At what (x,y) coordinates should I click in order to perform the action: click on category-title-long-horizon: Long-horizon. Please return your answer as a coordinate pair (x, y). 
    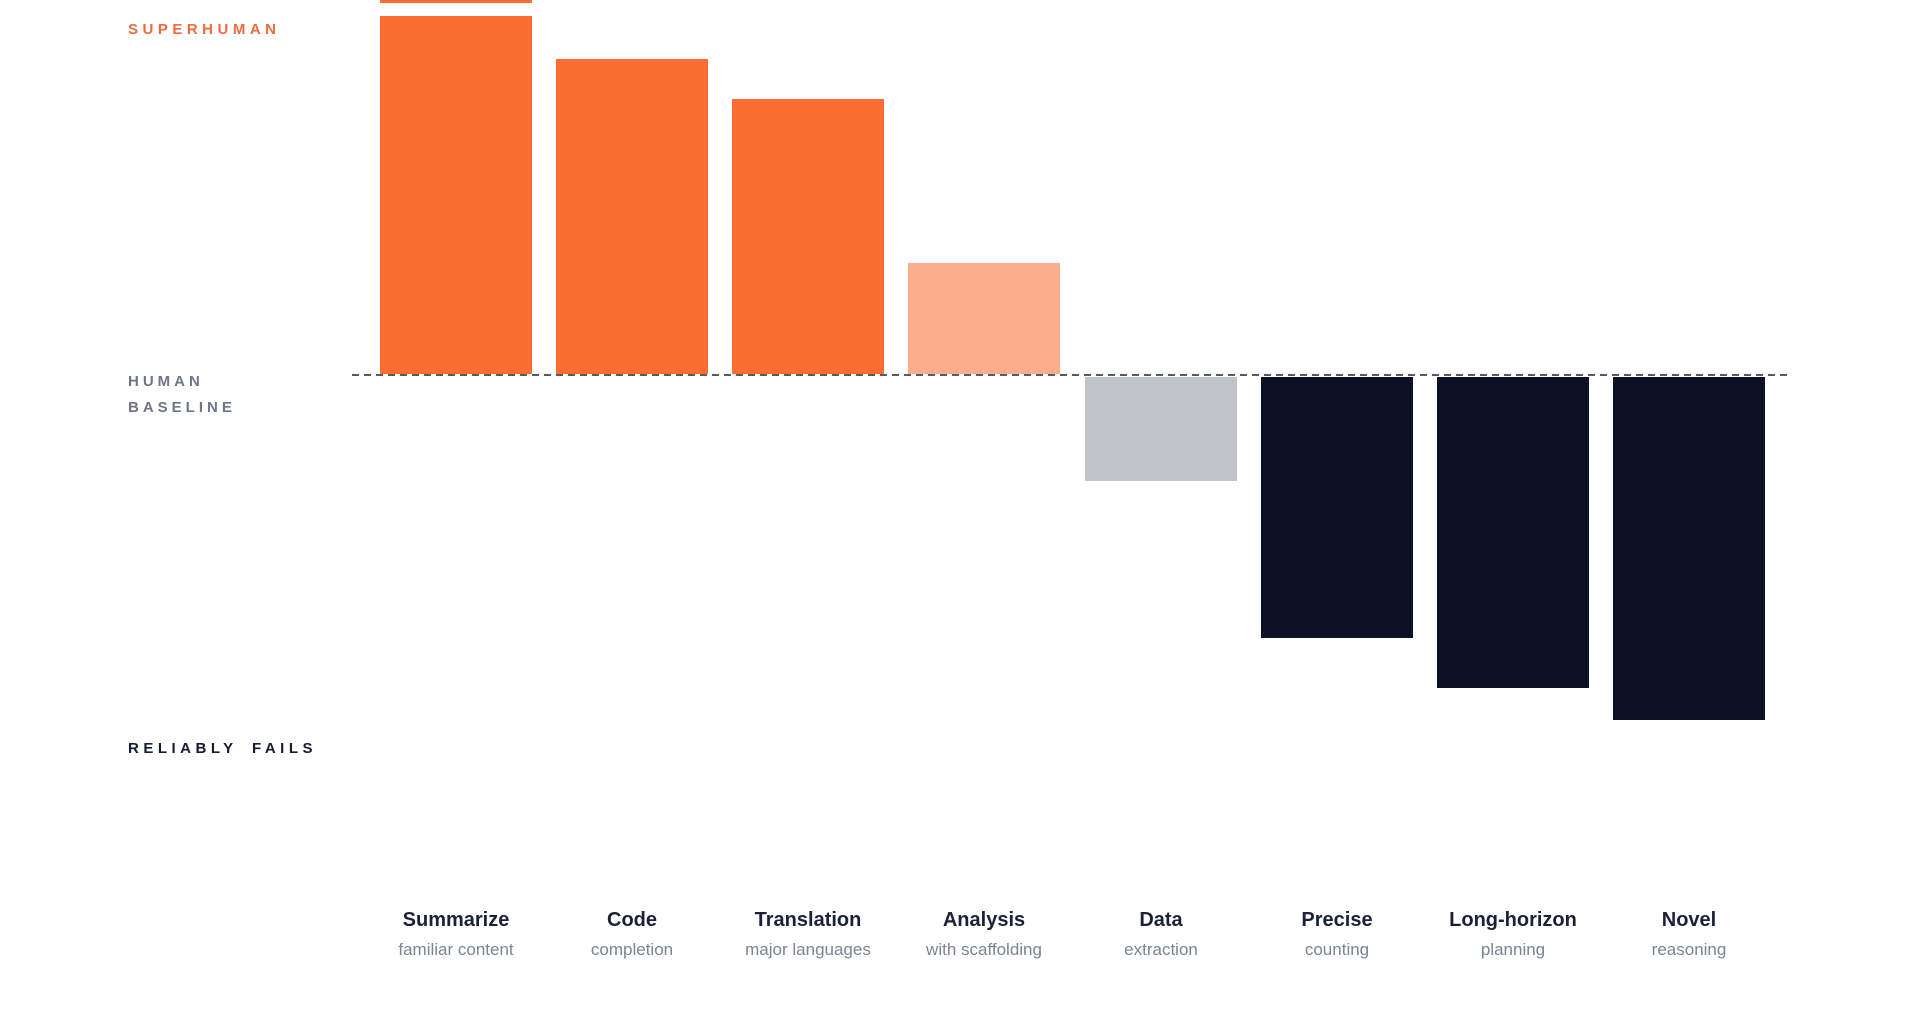
    Looking at the image, I should click on (1513, 920).